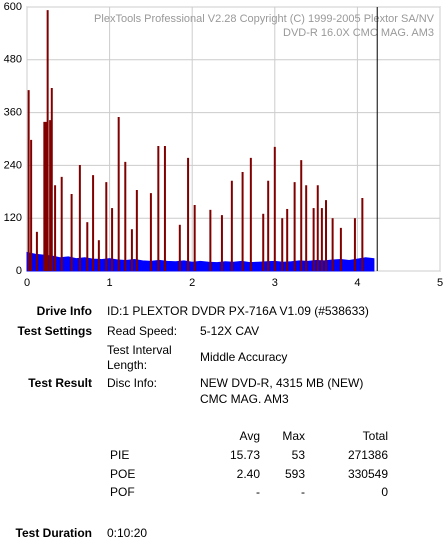  Describe the element at coordinates (248, 473) in the screenshot. I see `cell: 2.40` at that location.